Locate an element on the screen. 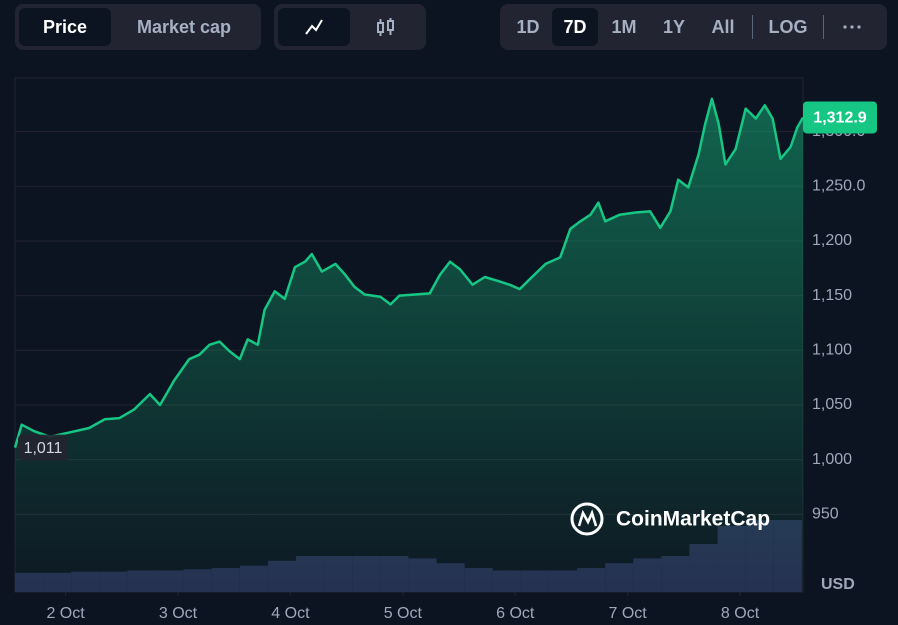 This screenshot has height=625, width=898. x-tick-label: 5 Oct is located at coordinates (403, 613).